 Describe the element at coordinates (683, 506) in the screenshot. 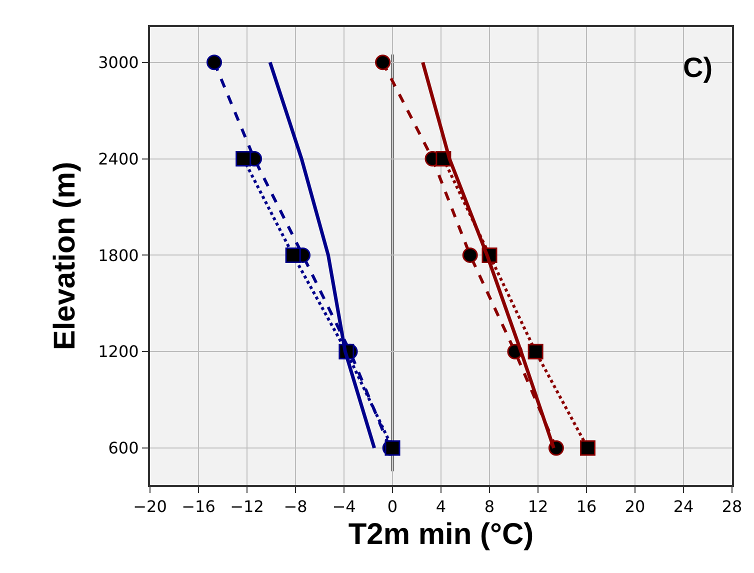

I see `x-tick-label: 24` at that location.